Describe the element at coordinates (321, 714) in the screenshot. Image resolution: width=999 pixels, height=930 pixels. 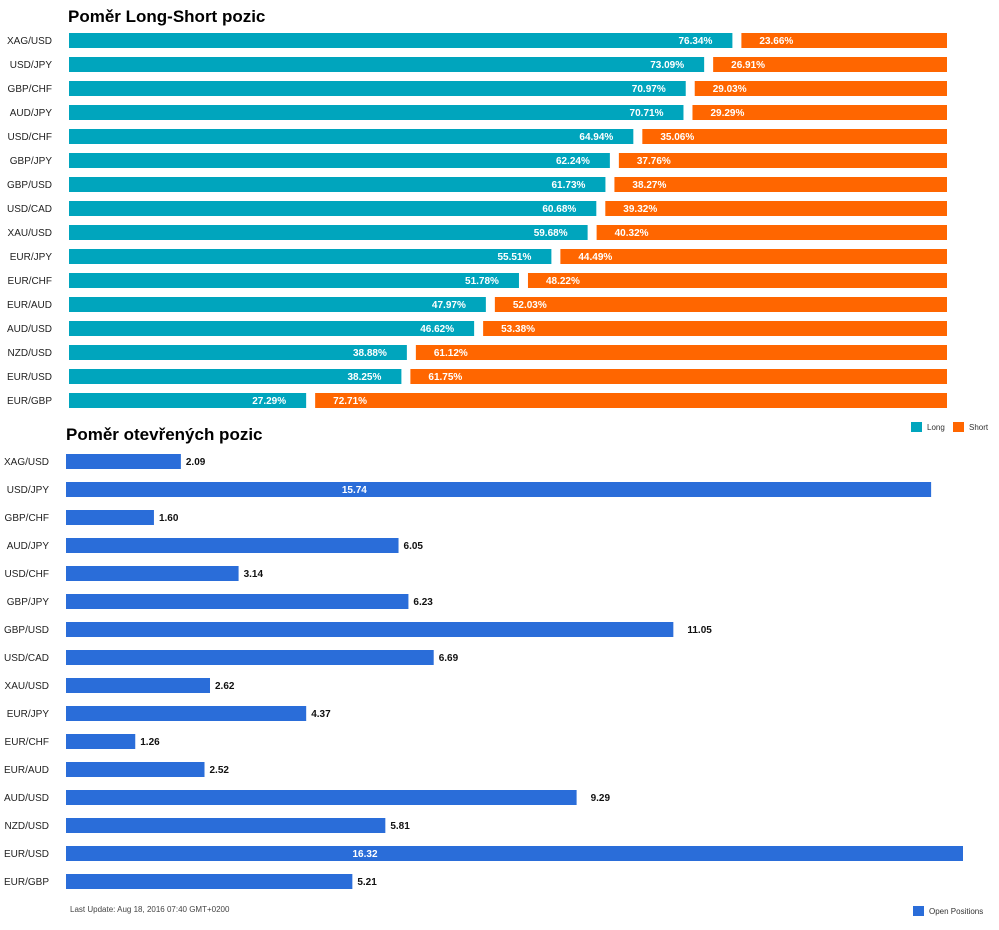
I see `open-positions-value-label: 4.37` at that location.